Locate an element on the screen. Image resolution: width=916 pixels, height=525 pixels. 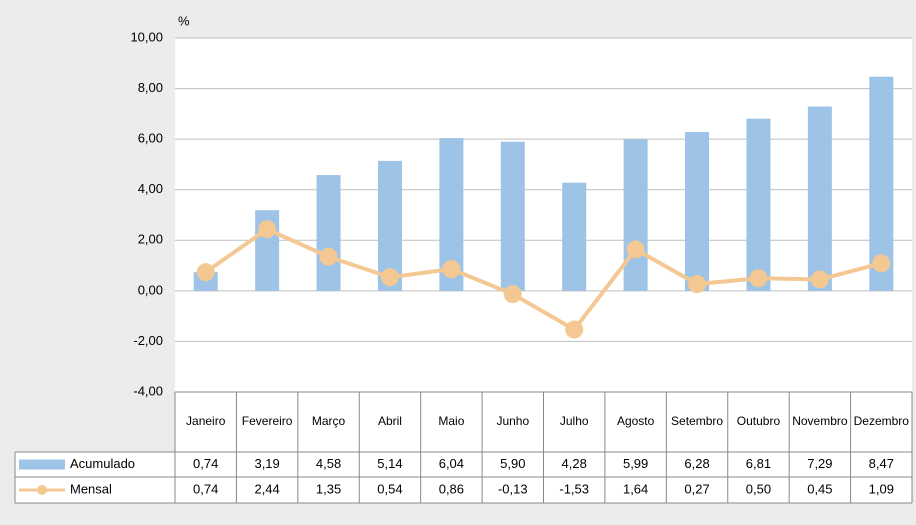
x-tick-label: Agosto is located at coordinates (636, 421).